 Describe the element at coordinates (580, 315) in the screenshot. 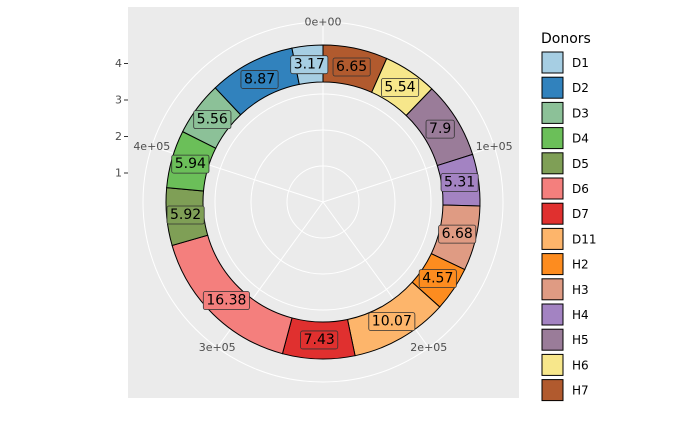

I see `legend-label: H4` at that location.